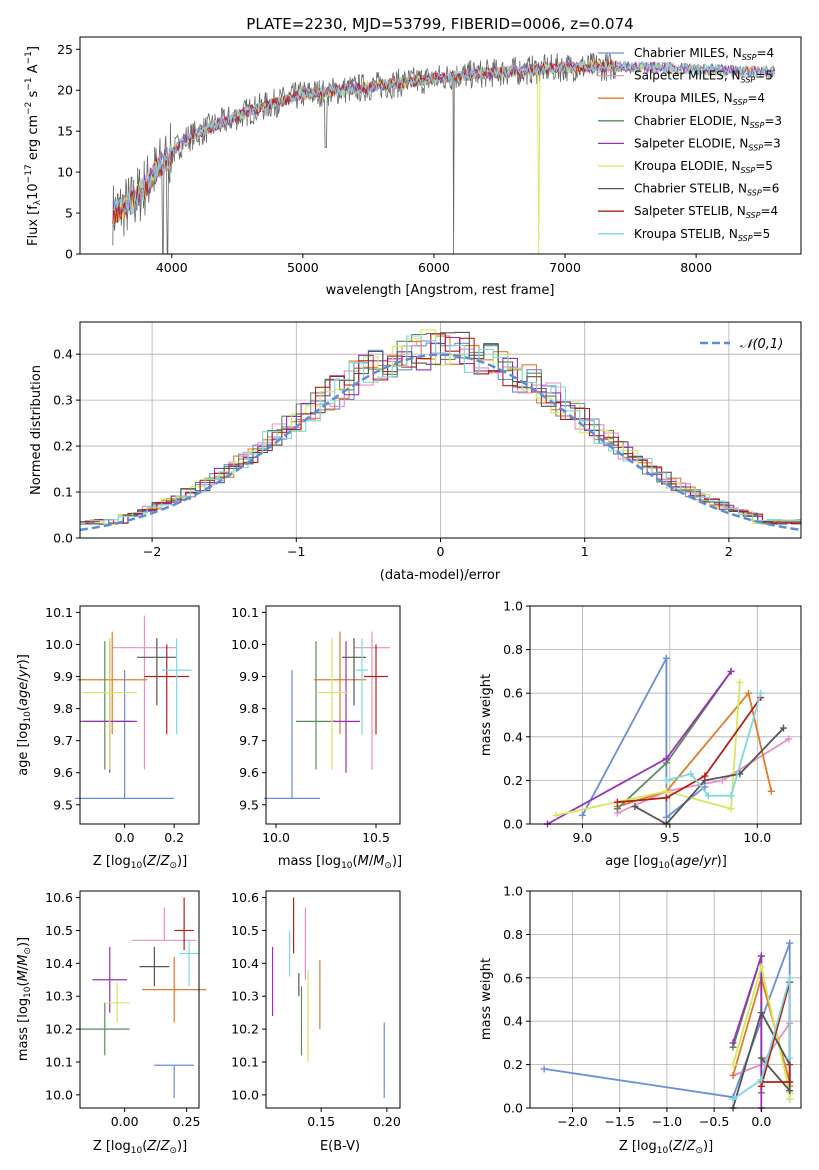  I want to click on x-tick-label: −0.5, so click(714, 1121).